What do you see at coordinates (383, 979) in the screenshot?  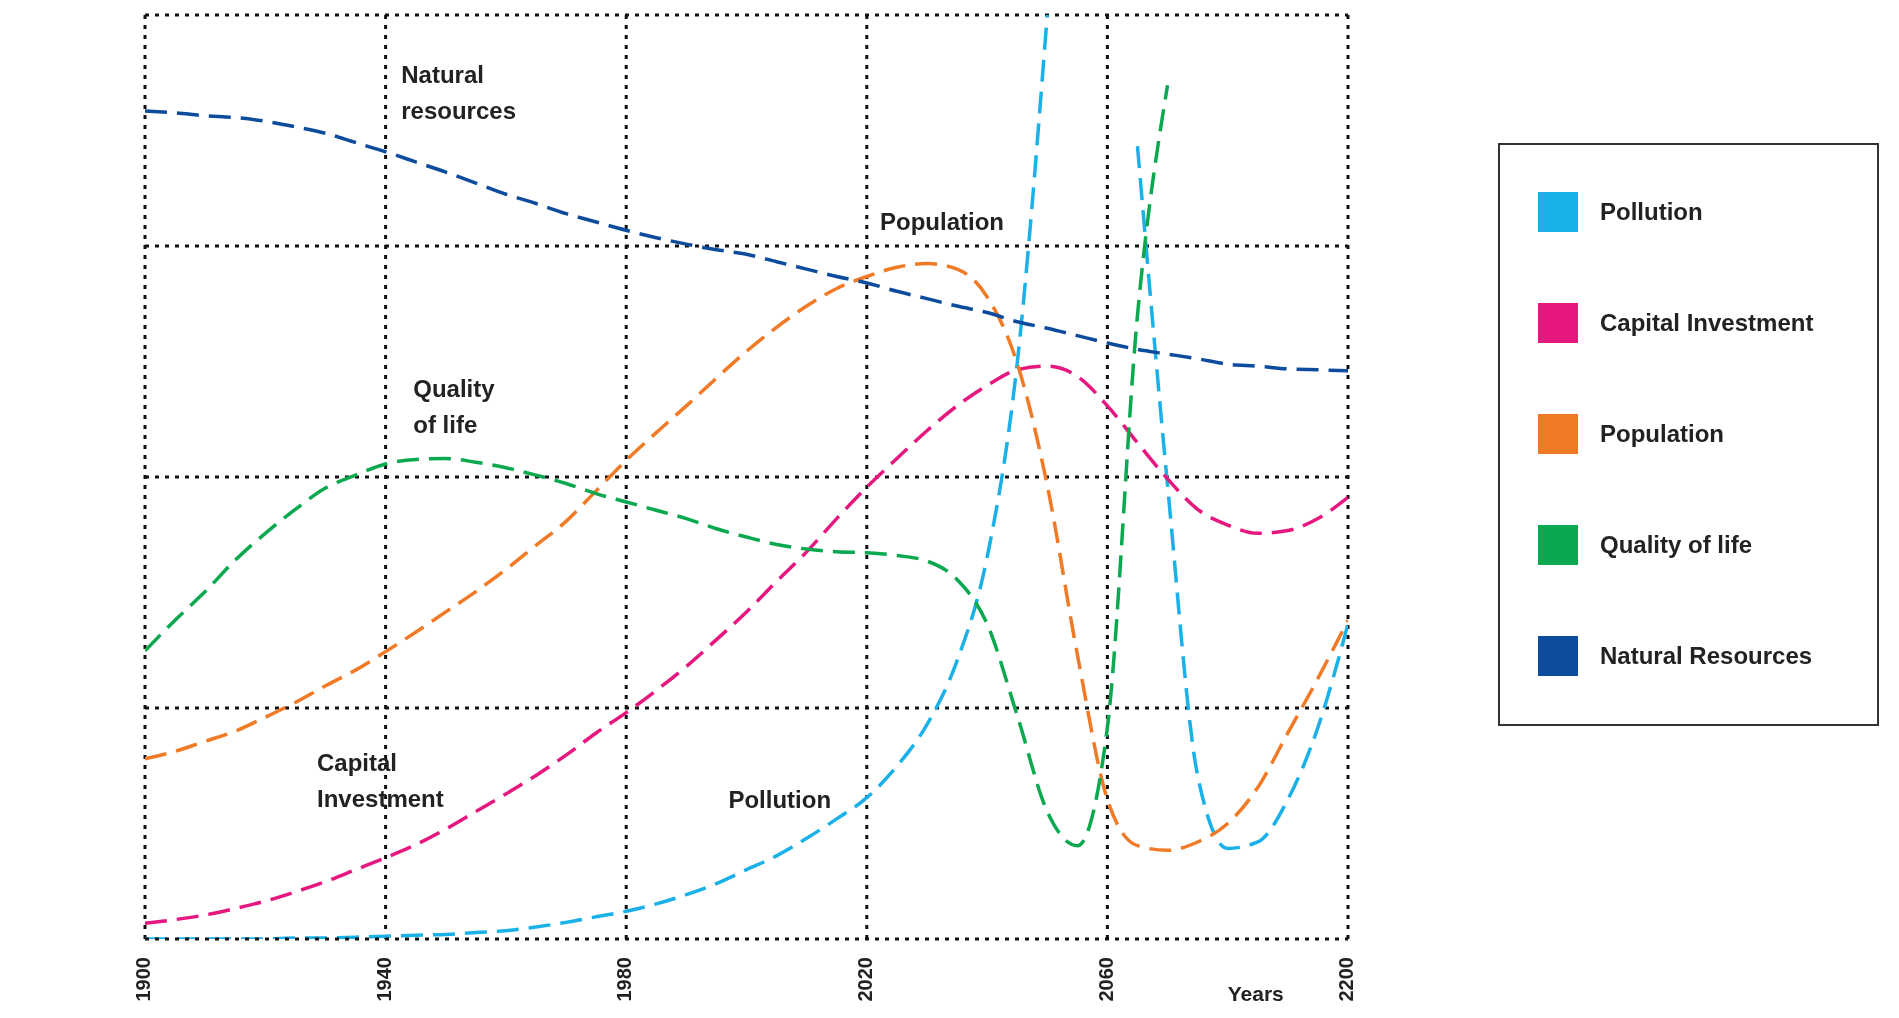 I see `x-tick-label: 1940` at bounding box center [383, 979].